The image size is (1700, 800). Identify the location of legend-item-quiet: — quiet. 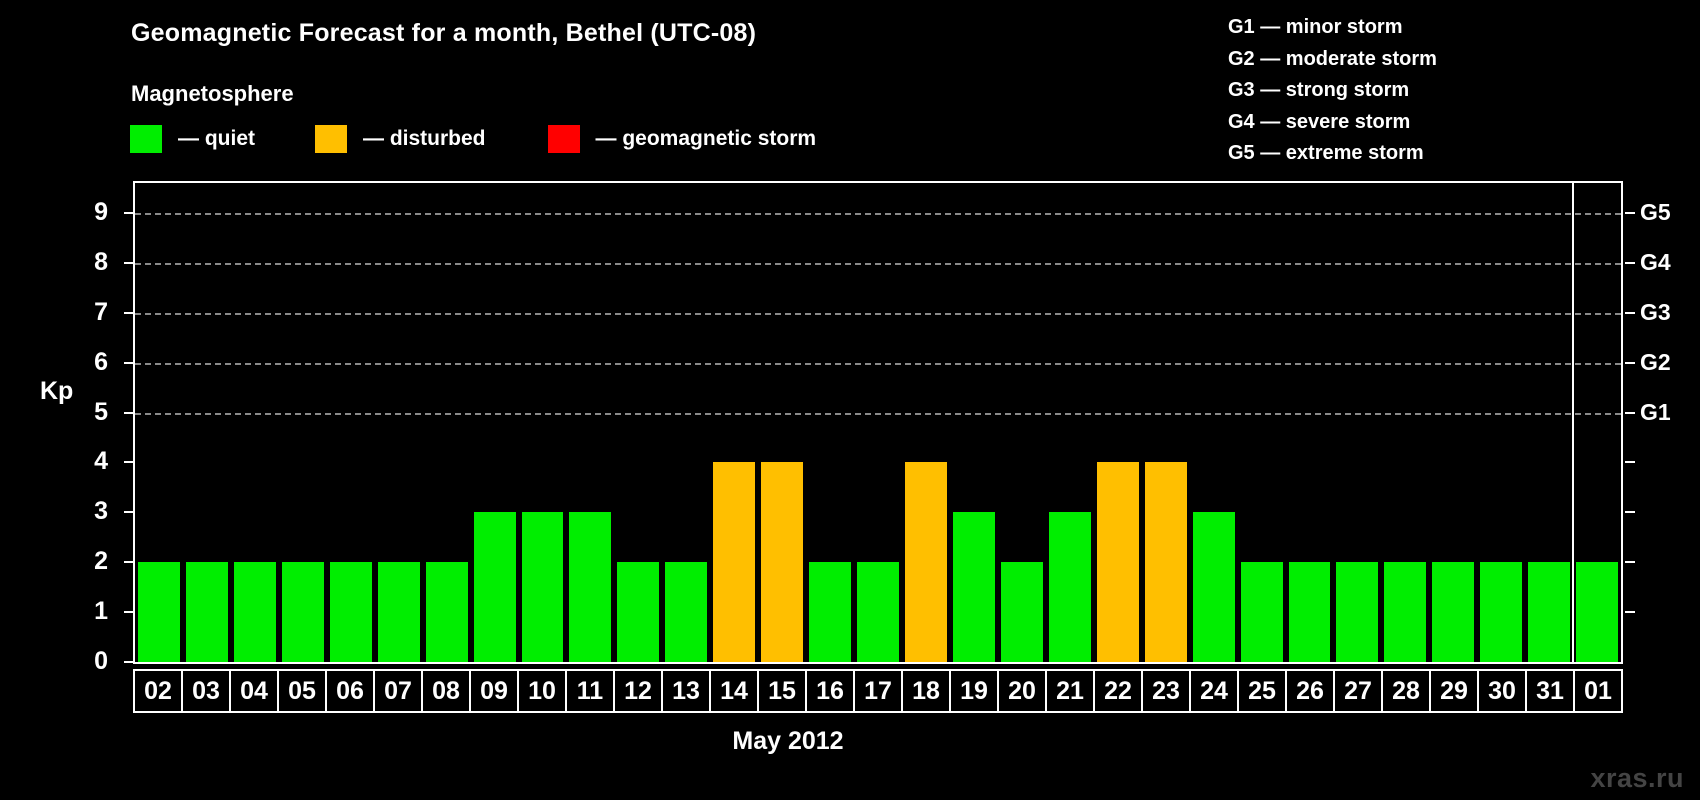
(192, 139).